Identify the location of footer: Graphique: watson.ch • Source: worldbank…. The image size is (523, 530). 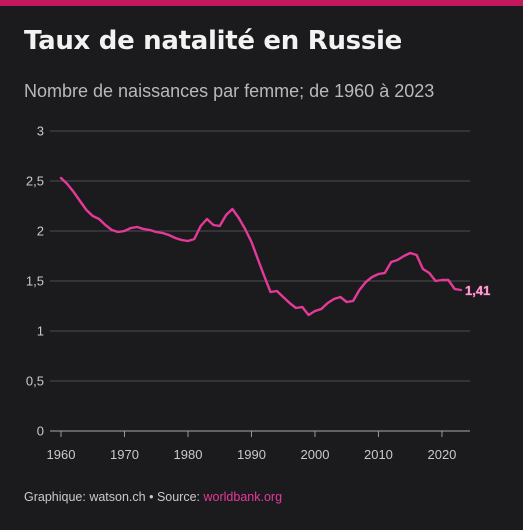
(153, 497).